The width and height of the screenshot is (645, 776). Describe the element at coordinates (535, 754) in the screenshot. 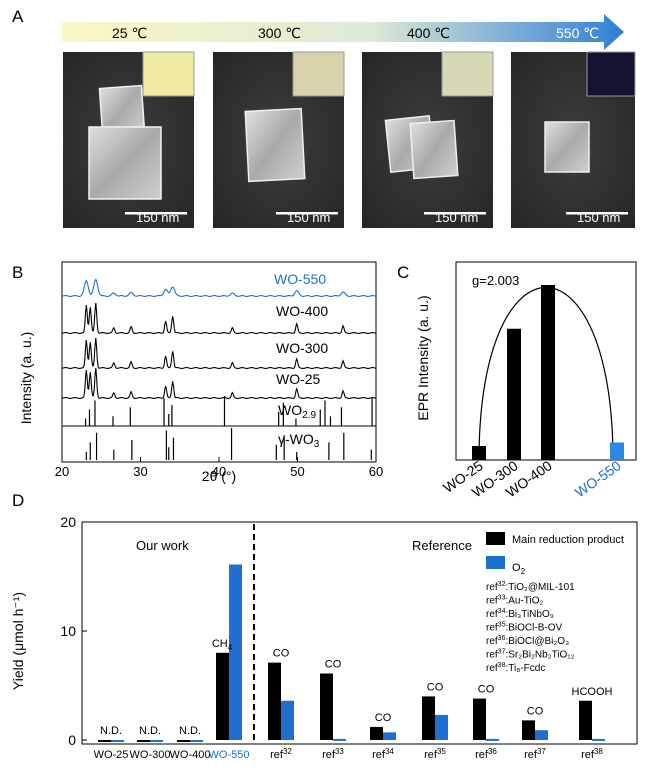

I see `x-category-label: ref37` at that location.